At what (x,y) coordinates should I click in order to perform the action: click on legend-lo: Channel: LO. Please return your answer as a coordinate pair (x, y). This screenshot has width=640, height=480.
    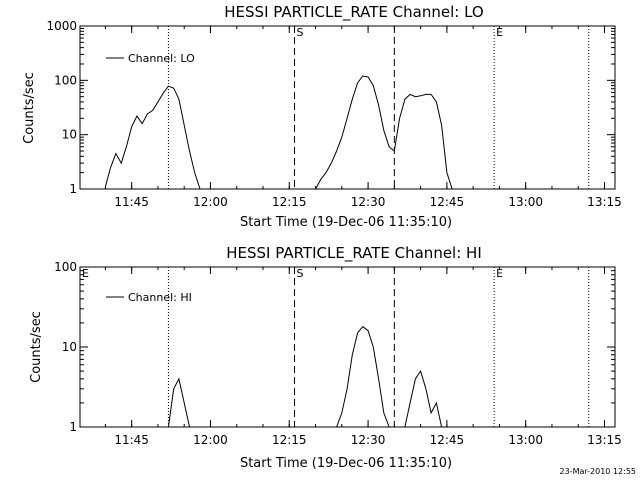
    Looking at the image, I should click on (150, 58).